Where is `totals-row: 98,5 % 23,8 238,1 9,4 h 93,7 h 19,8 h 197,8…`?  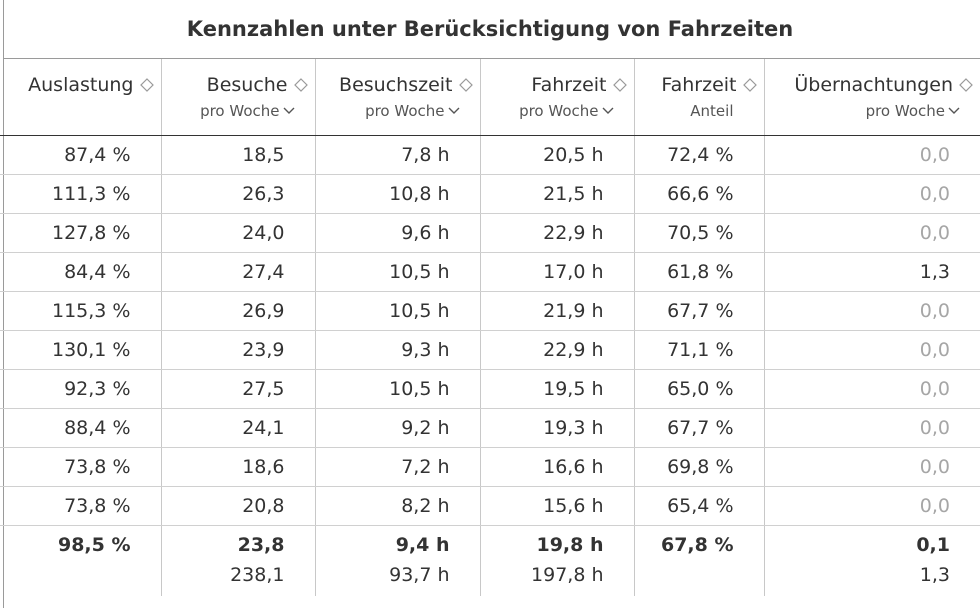
totals-row: 98,5 % 23,8 238,1 9,4 h 93,7 h 19,8 h 197,8… is located at coordinates (490, 560).